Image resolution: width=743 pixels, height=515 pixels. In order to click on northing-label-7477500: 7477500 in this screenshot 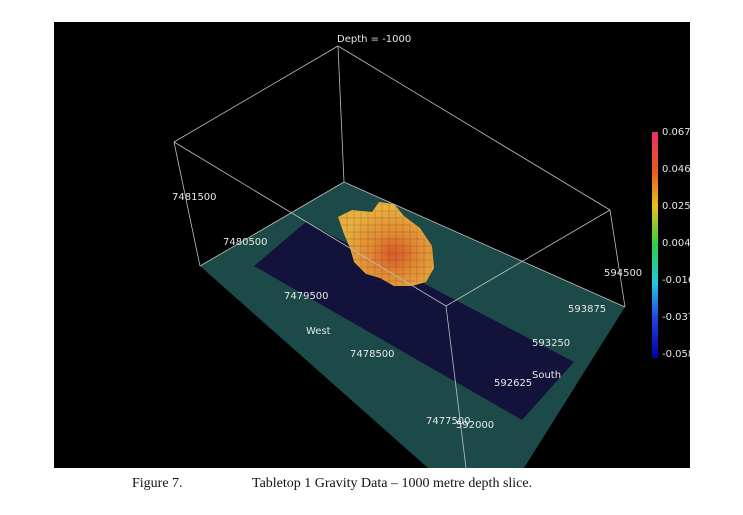, I will do `click(448, 421)`.